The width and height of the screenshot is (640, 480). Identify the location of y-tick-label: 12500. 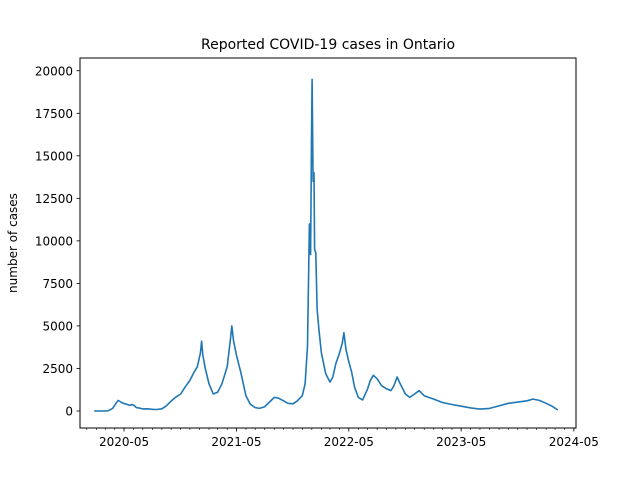
(54, 199).